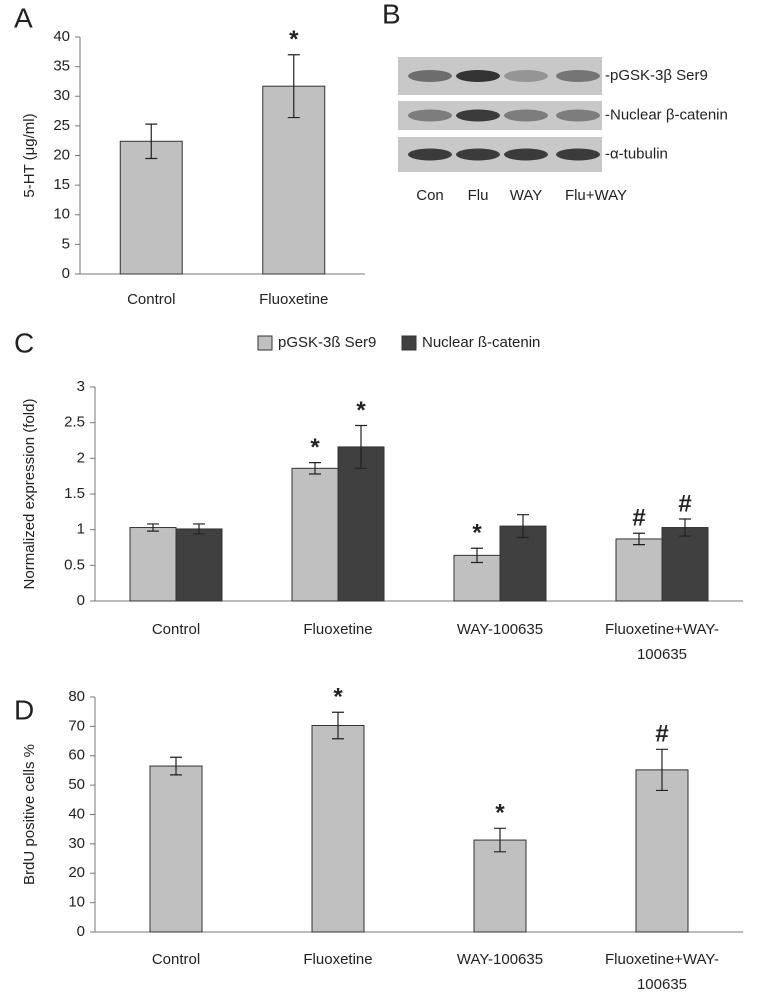 The image size is (760, 993). What do you see at coordinates (481, 342) in the screenshot?
I see `legend-label: Nuclear ß-catenin` at bounding box center [481, 342].